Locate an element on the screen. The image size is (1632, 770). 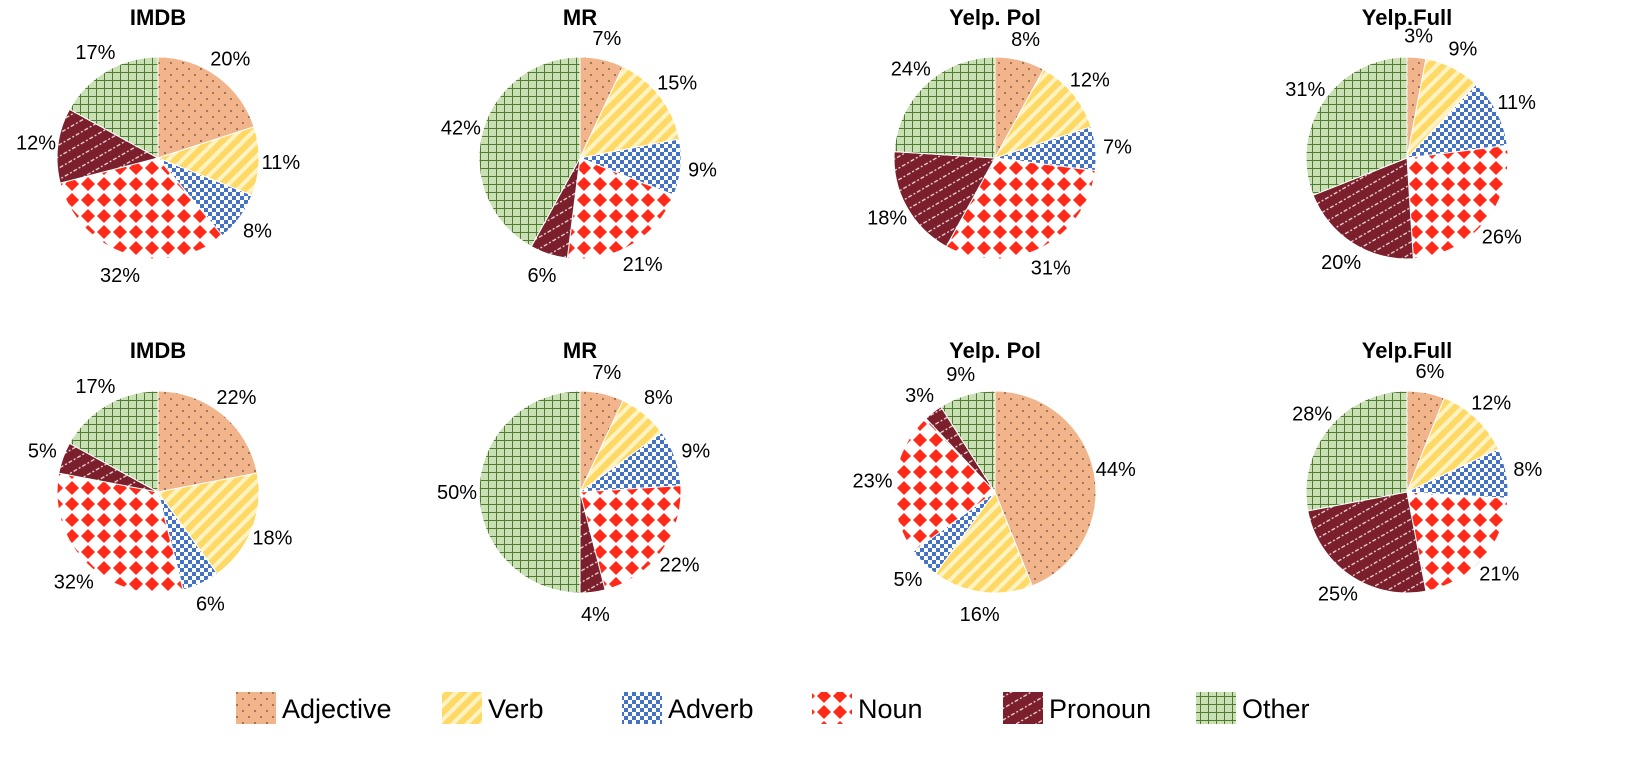
pie-data-label: 28% is located at coordinates (1312, 415).